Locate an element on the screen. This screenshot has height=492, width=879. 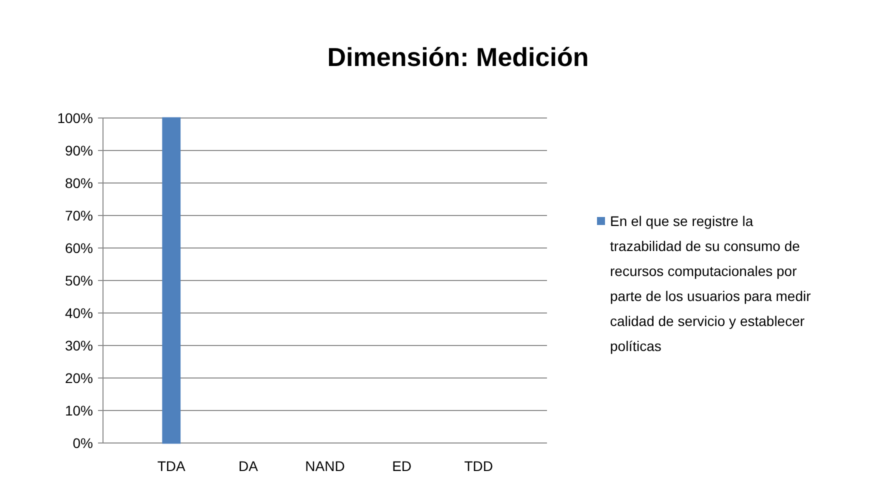
y-tick-label: 80% is located at coordinates (78, 182).